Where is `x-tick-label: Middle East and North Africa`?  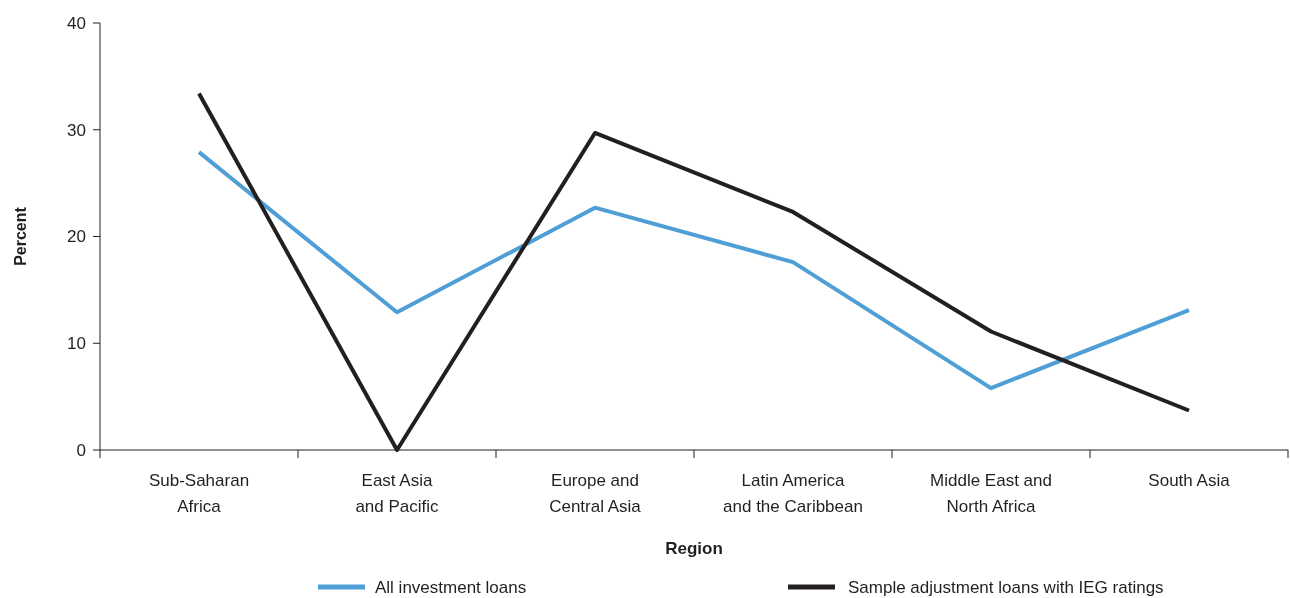
x-tick-label: Middle East and North Africa is located at coordinates (991, 493).